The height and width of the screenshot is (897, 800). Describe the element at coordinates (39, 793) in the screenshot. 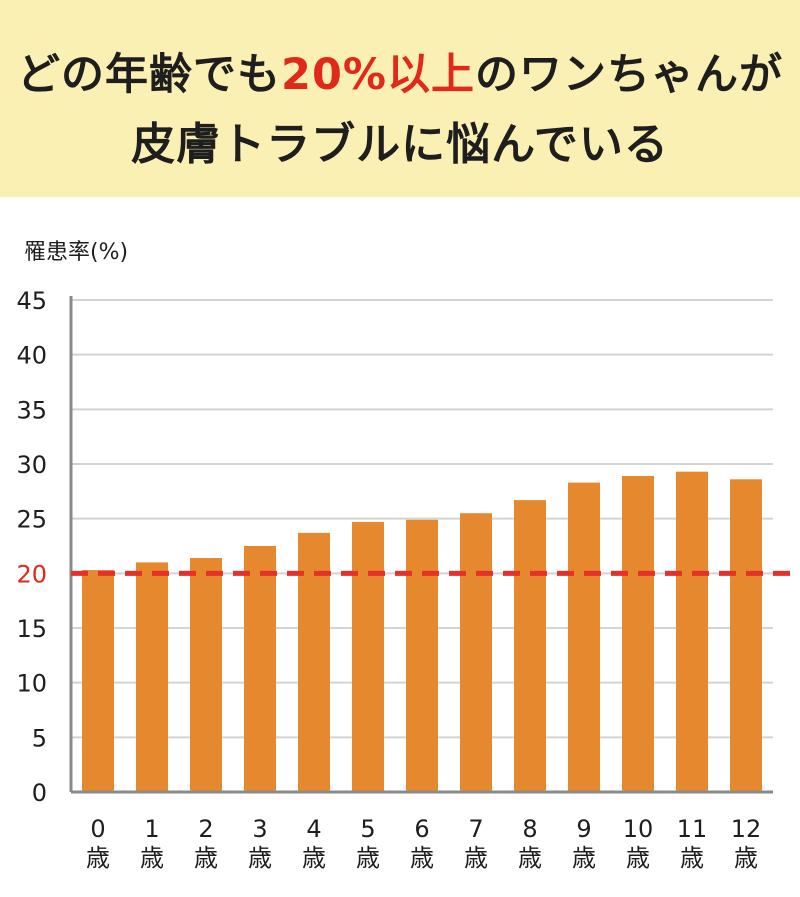

I see `y-tick-label: 0` at that location.